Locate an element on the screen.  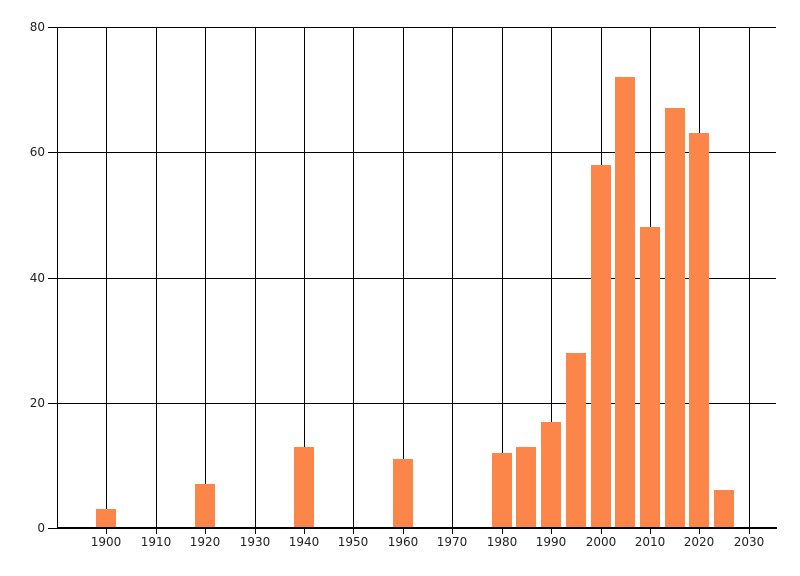
bar-2025 is located at coordinates (724, 509).